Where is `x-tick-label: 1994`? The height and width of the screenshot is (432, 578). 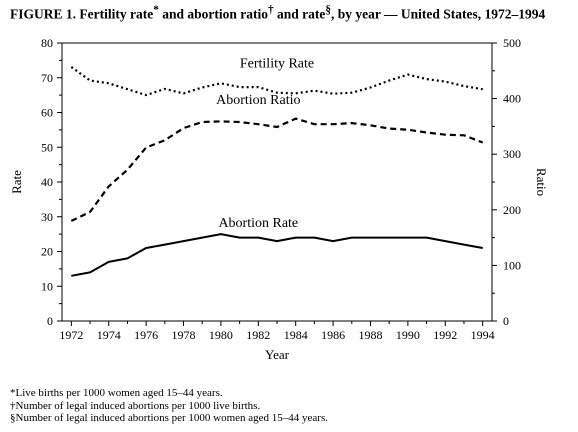 x-tick-label: 1994 is located at coordinates (483, 335).